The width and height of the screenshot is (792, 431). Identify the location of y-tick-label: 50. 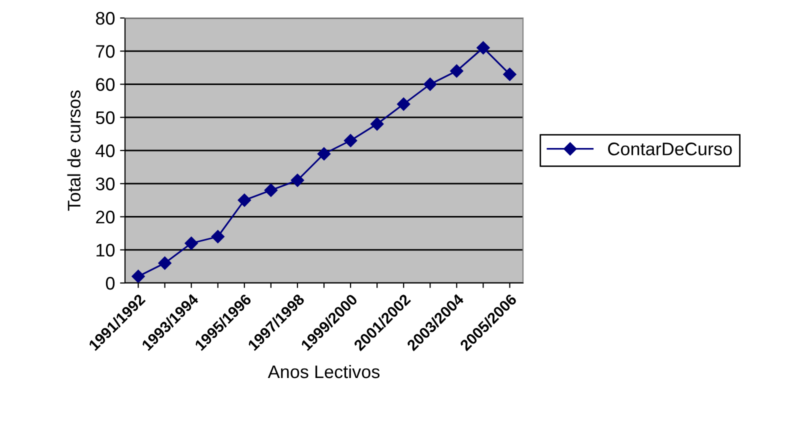
(105, 117).